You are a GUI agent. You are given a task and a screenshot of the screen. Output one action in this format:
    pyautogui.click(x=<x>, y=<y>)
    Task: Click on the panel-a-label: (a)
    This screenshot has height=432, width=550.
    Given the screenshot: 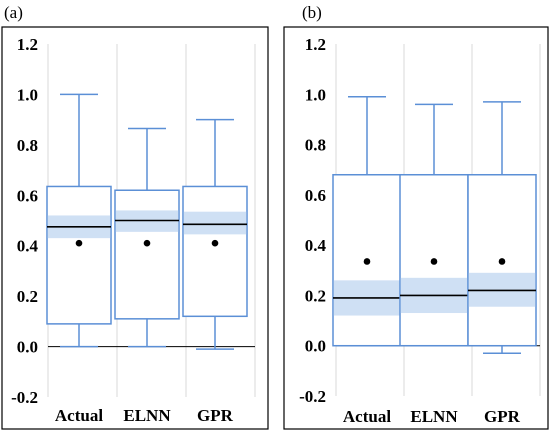 What is the action you would take?
    pyautogui.click(x=13, y=12)
    